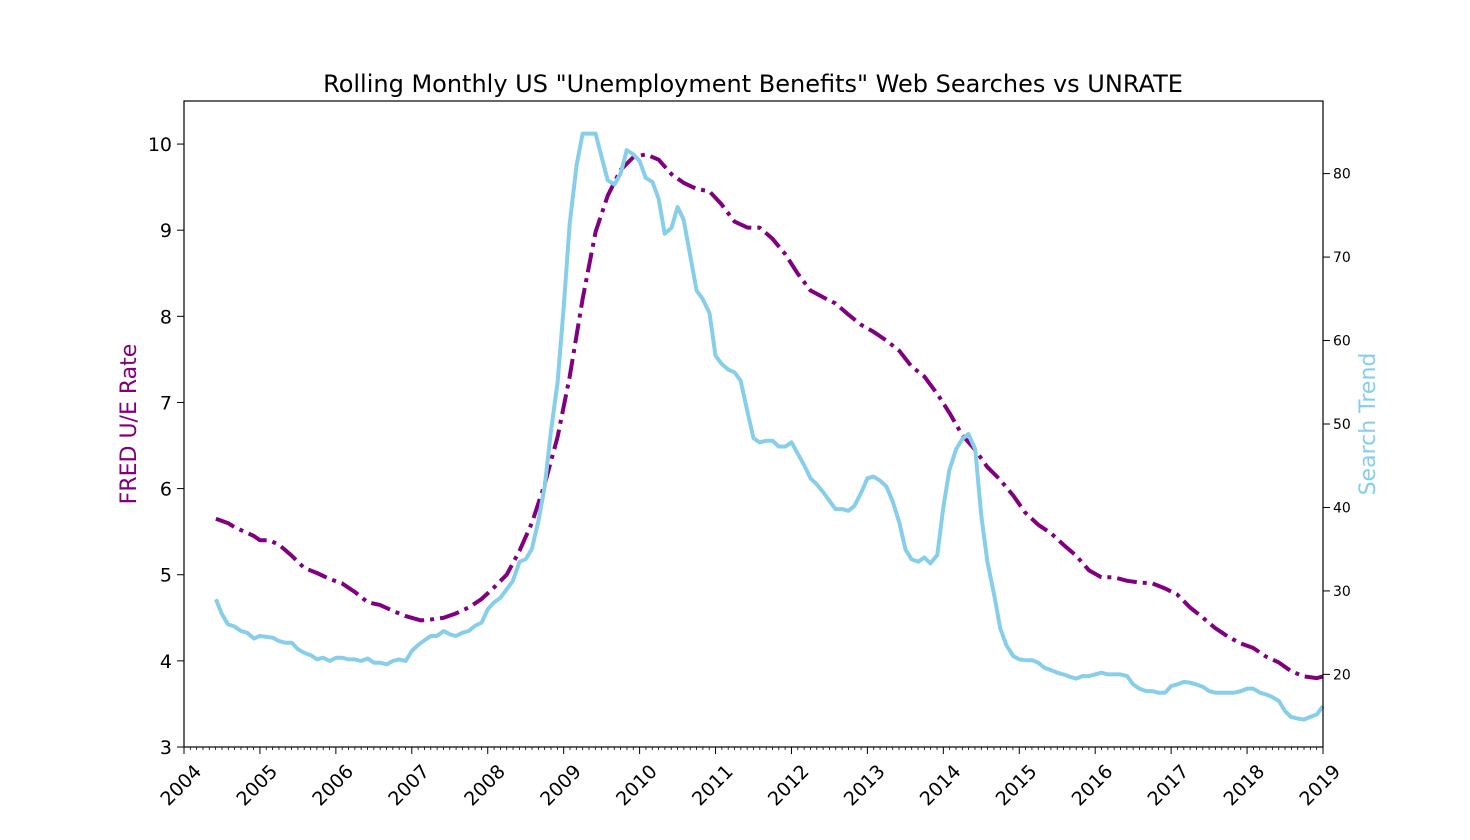  I want to click on x-tick-label: 2012, so click(789, 786).